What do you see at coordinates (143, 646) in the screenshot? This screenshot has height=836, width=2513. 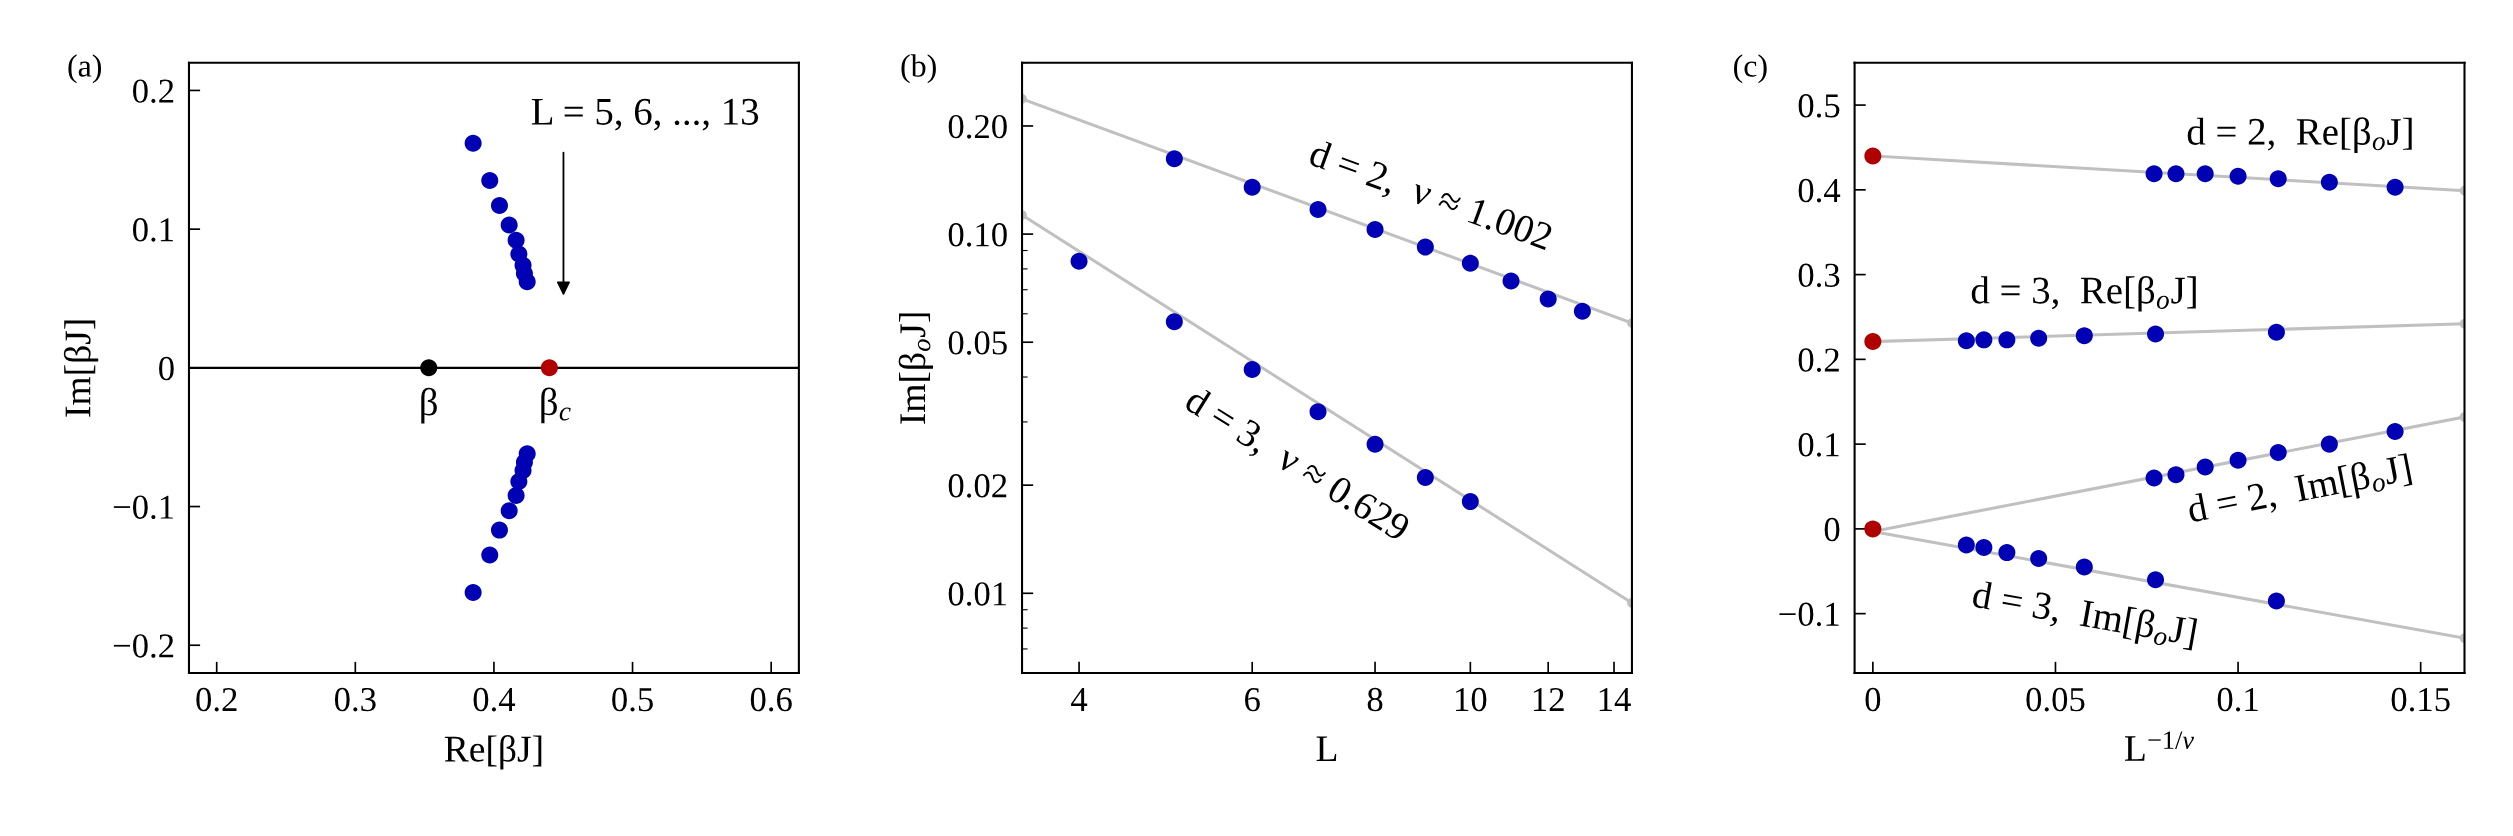 I see `y-tick-label: −0.2` at bounding box center [143, 646].